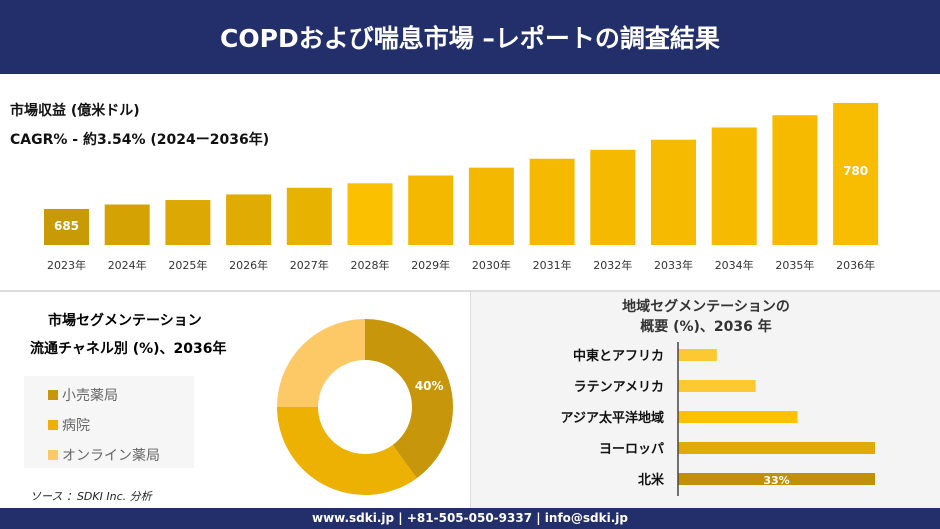 The width and height of the screenshot is (940, 529). What do you see at coordinates (470, 37) in the screenshot?
I see `page-title: COPDおよび喘息市場 –レポートの調査結果` at bounding box center [470, 37].